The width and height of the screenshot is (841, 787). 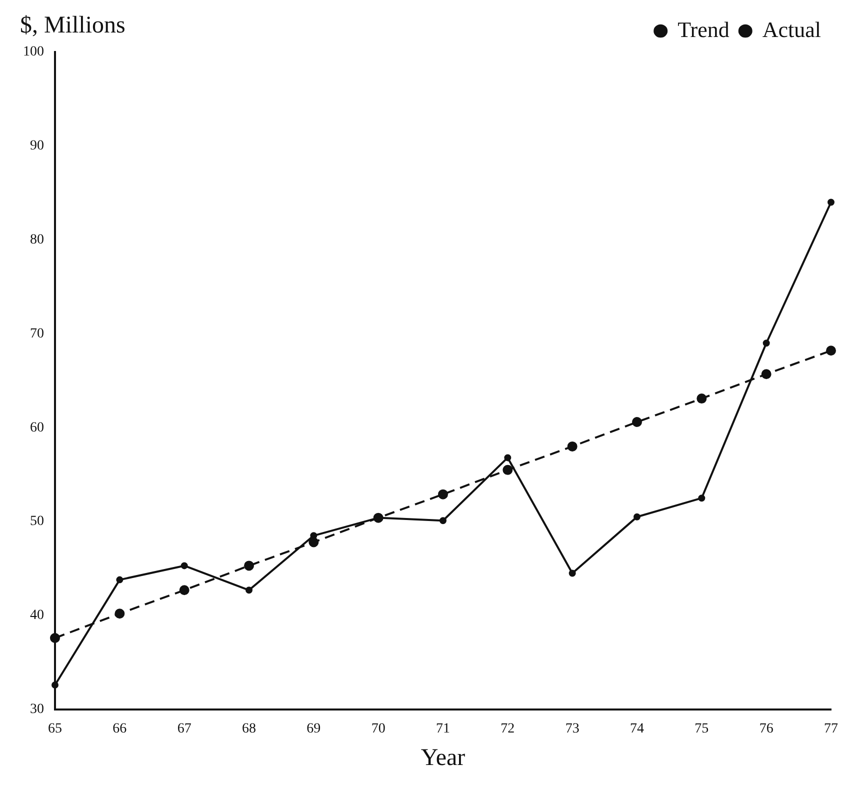 I want to click on x-tick-label: 74, so click(x=637, y=728).